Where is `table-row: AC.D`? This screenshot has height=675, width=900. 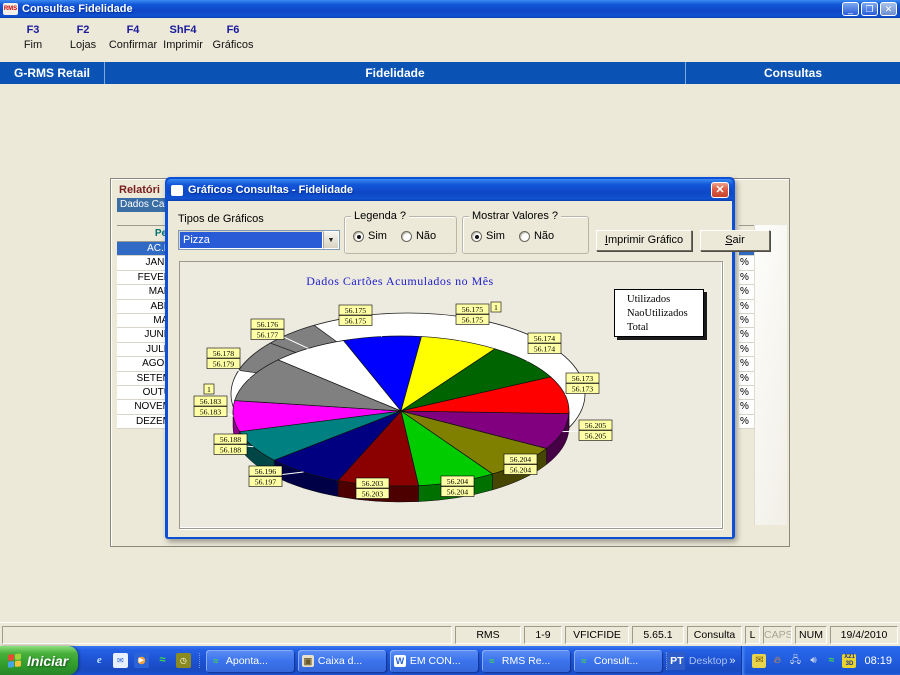
table-row: AC.D is located at coordinates (145, 249).